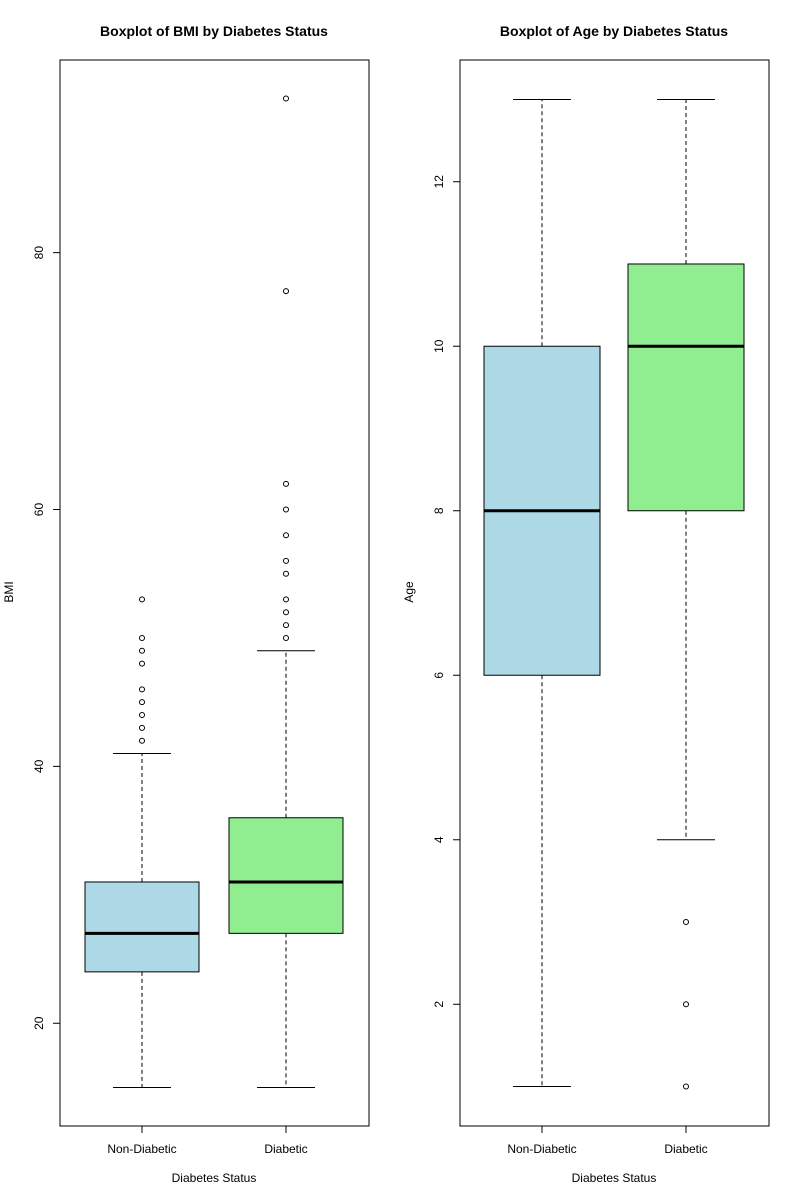  Describe the element at coordinates (39, 1023) in the screenshot. I see `y-tick-label: 20` at that location.